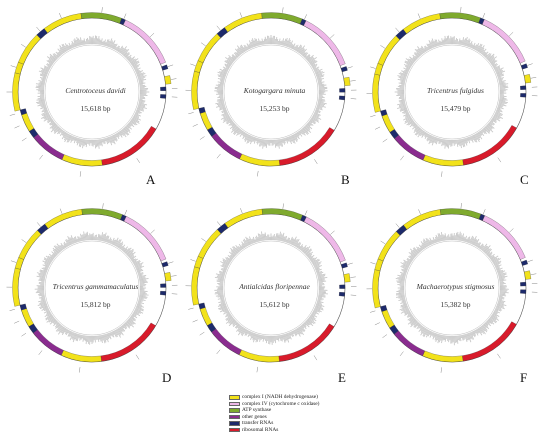  What do you see at coordinates (309, 417) in the screenshot?
I see `legend-item: other genes` at bounding box center [309, 417].